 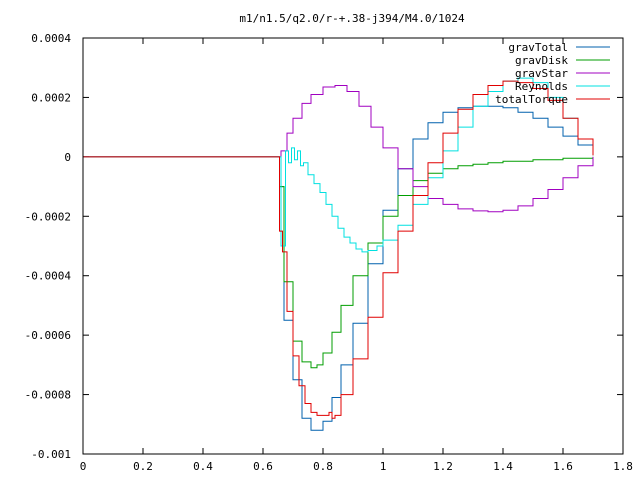 What do you see at coordinates (443, 466) in the screenshot?
I see `x-tick-label: 1.2` at bounding box center [443, 466].